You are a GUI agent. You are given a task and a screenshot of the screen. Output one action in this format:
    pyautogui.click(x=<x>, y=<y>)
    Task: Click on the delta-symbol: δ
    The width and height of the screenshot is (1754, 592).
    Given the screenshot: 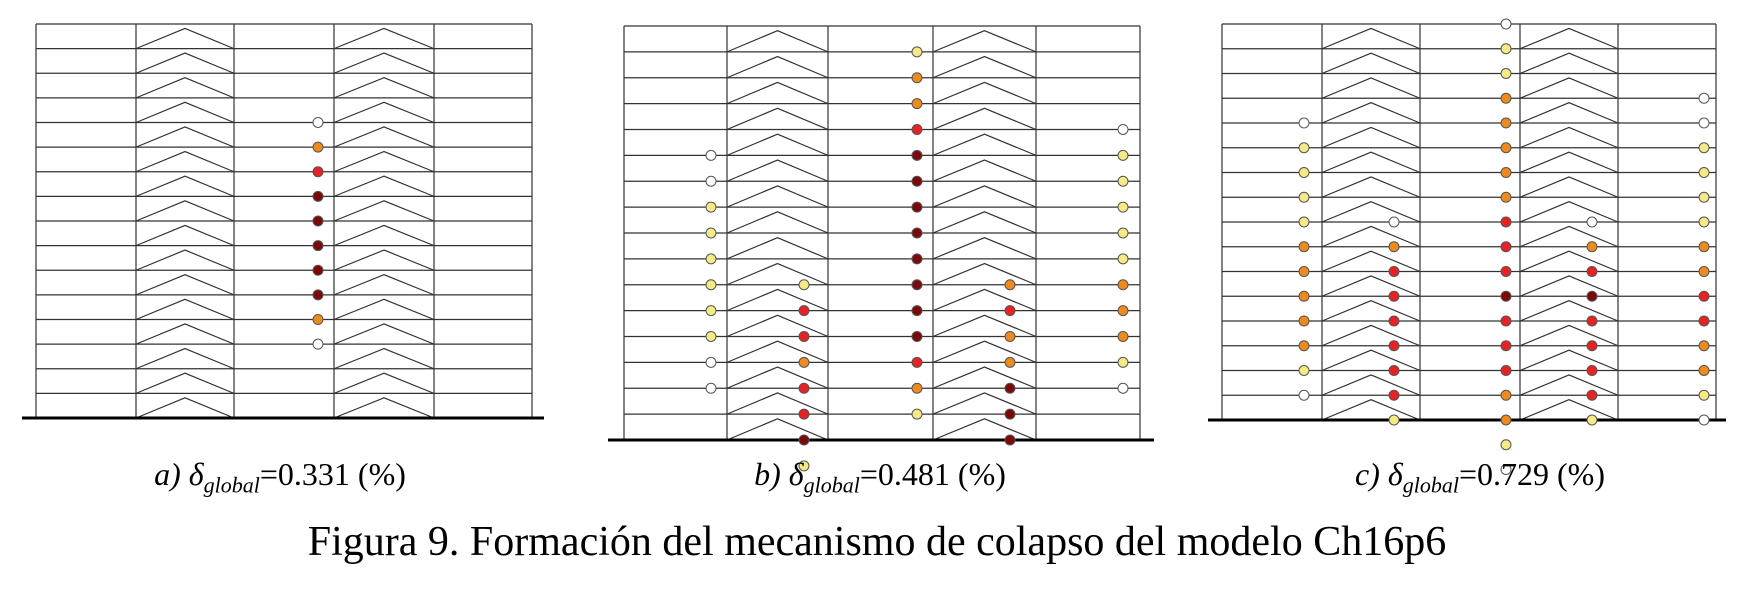 What is the action you would take?
    pyautogui.click(x=1395, y=474)
    